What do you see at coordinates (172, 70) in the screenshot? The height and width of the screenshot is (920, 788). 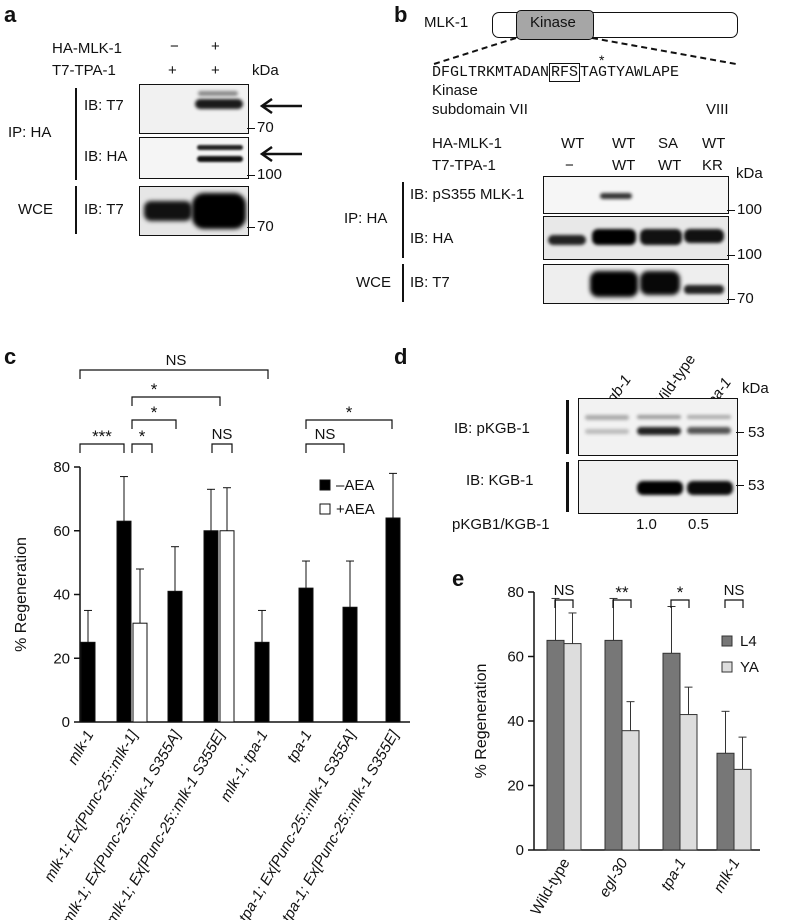 I see `a-row2-val1: +` at bounding box center [172, 70].